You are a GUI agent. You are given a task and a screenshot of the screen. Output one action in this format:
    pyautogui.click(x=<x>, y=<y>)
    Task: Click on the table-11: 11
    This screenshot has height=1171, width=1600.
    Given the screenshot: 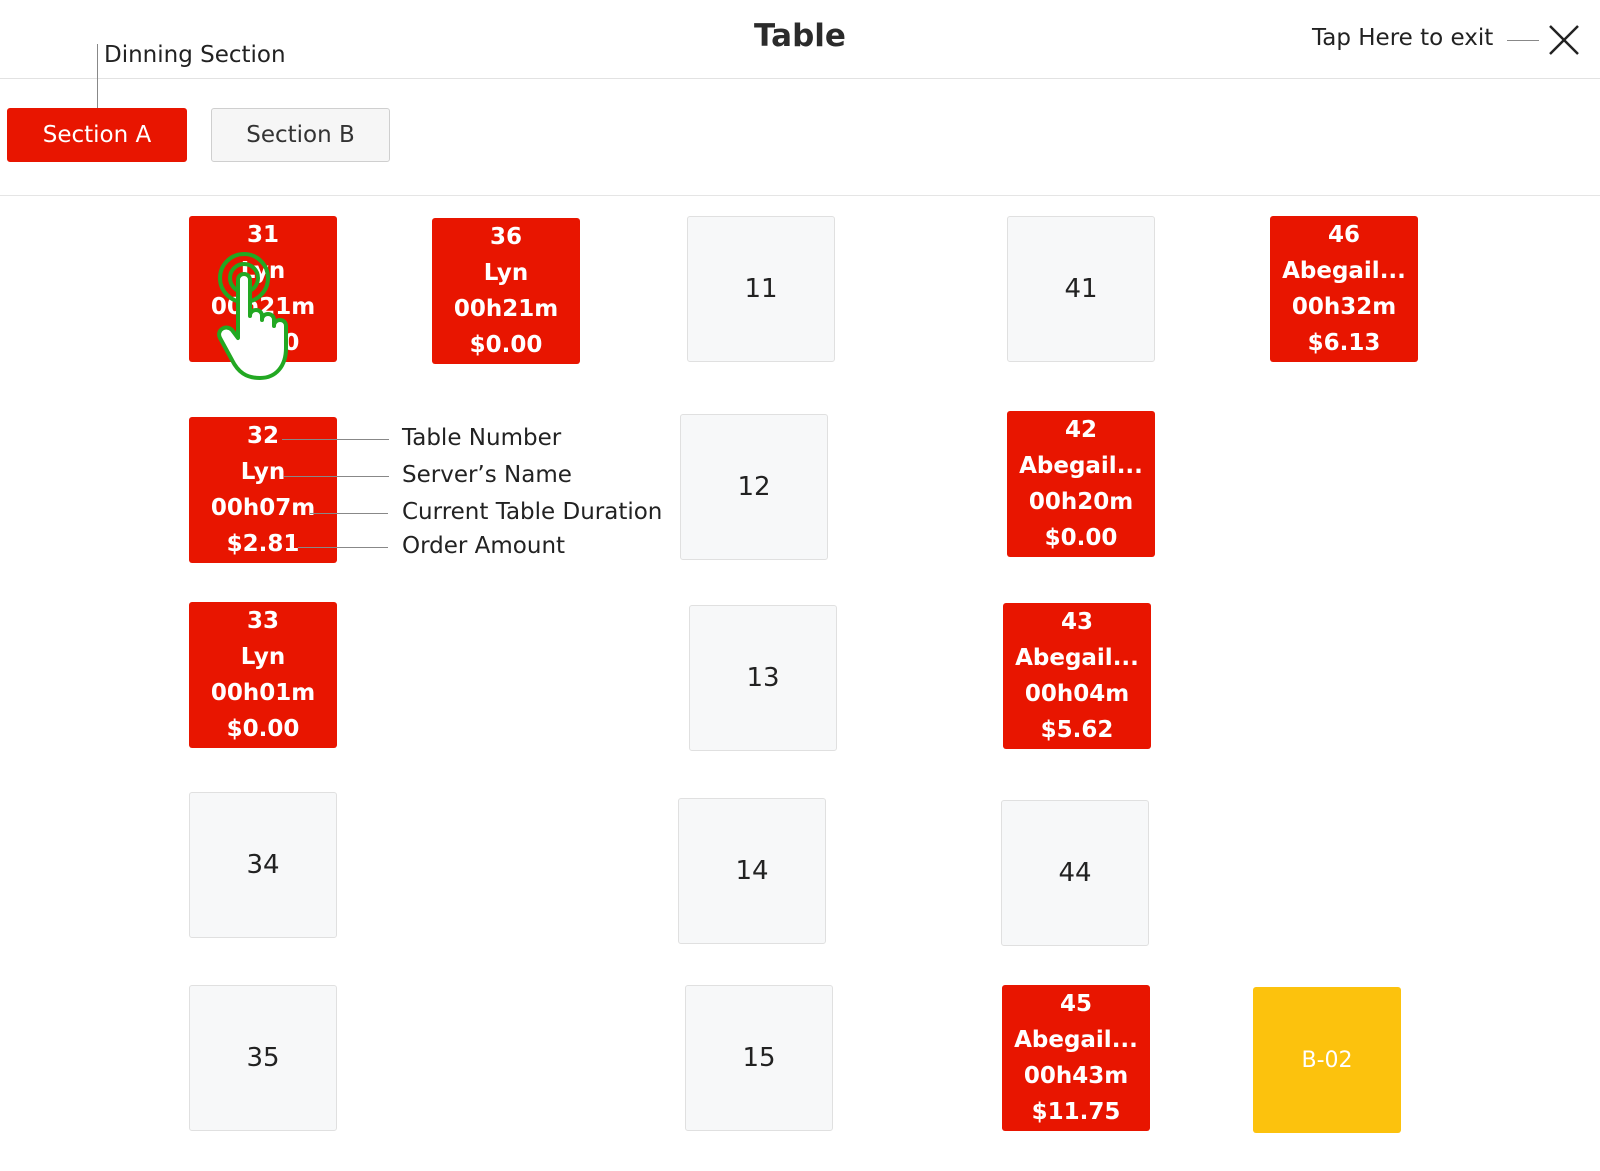 What is the action you would take?
    pyautogui.click(x=761, y=289)
    